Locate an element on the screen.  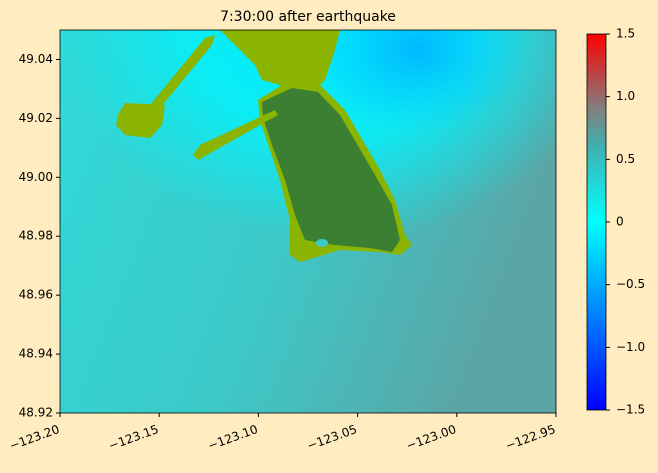
colorbar-tick-label: −0.5 is located at coordinates (630, 284).